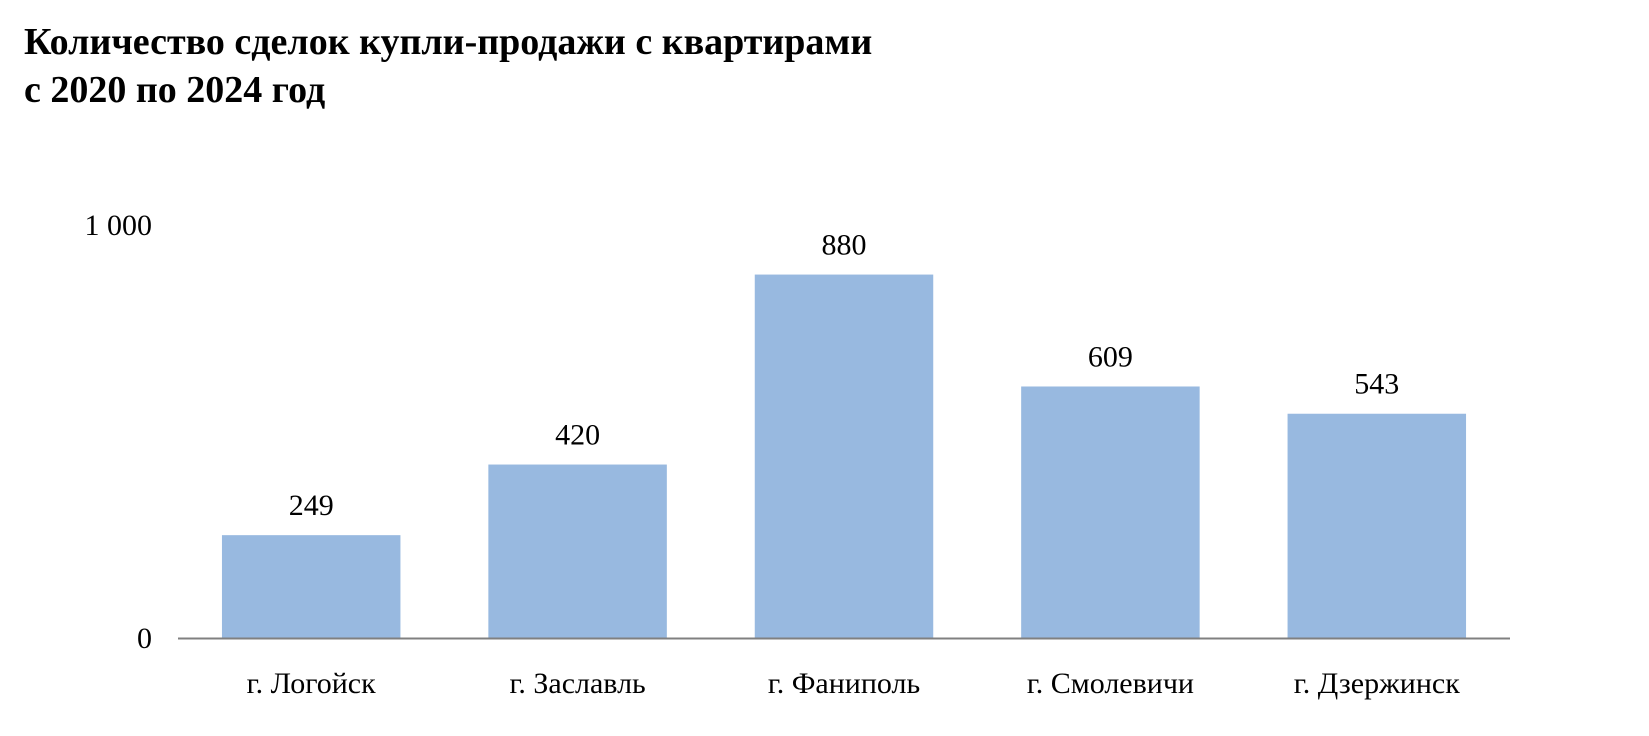 Image resolution: width=1649 pixels, height=736 pixels. I want to click on y-axis-tick-labels: 0 1 000, so click(119, 432).